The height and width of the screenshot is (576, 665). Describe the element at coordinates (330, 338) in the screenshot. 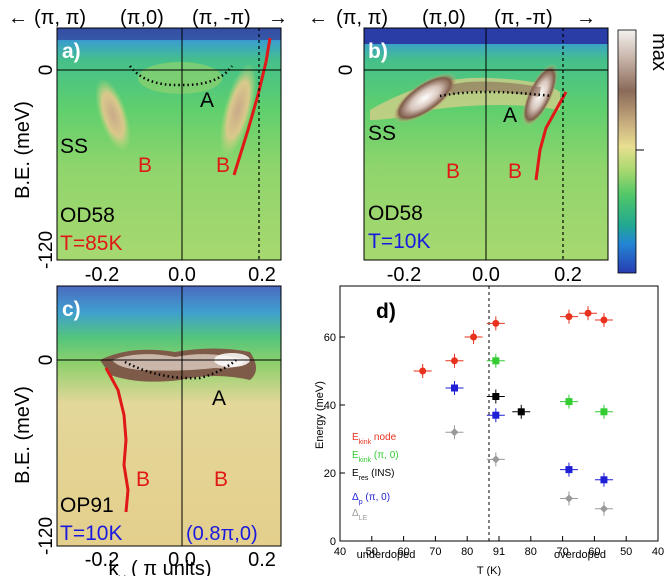

I see `y-tick-label: 60` at that location.